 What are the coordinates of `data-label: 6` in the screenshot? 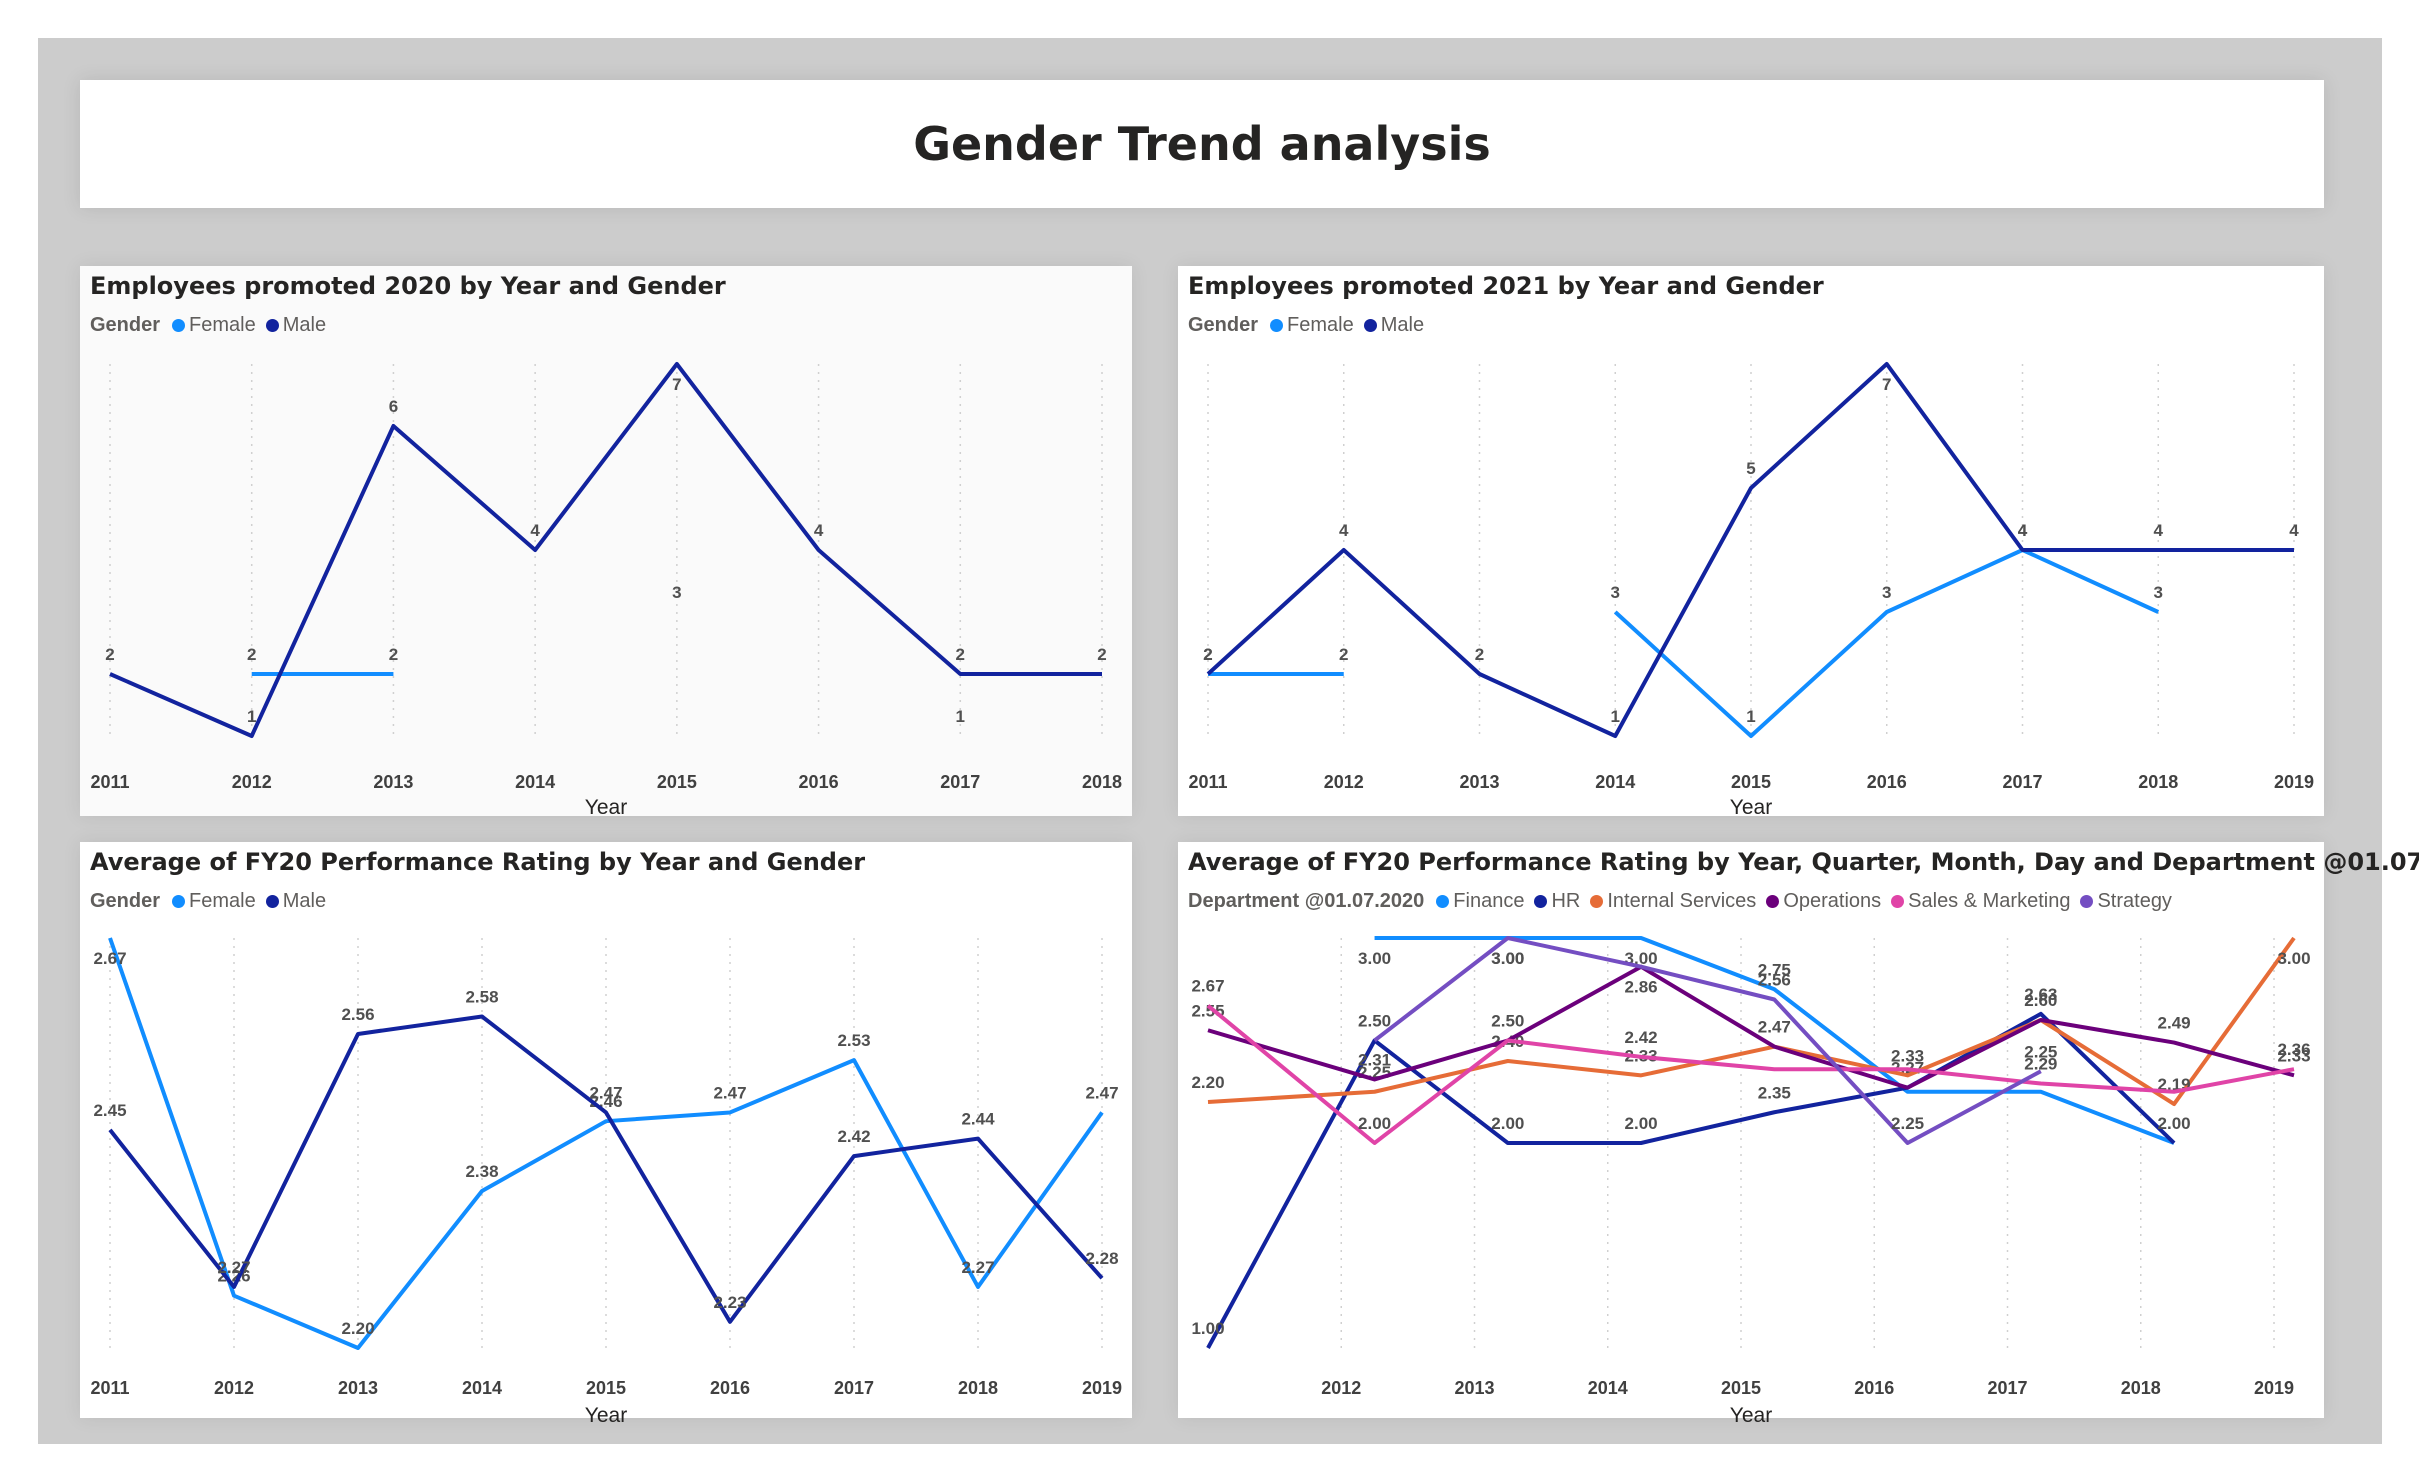 It's located at (393, 406).